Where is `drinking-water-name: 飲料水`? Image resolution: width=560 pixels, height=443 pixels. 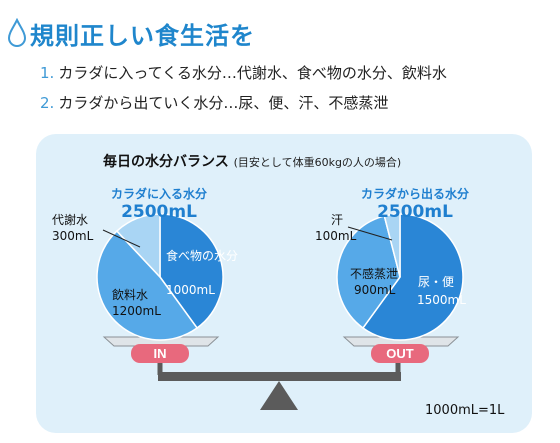
drinking-water-name: 飲料水 is located at coordinates (130, 295).